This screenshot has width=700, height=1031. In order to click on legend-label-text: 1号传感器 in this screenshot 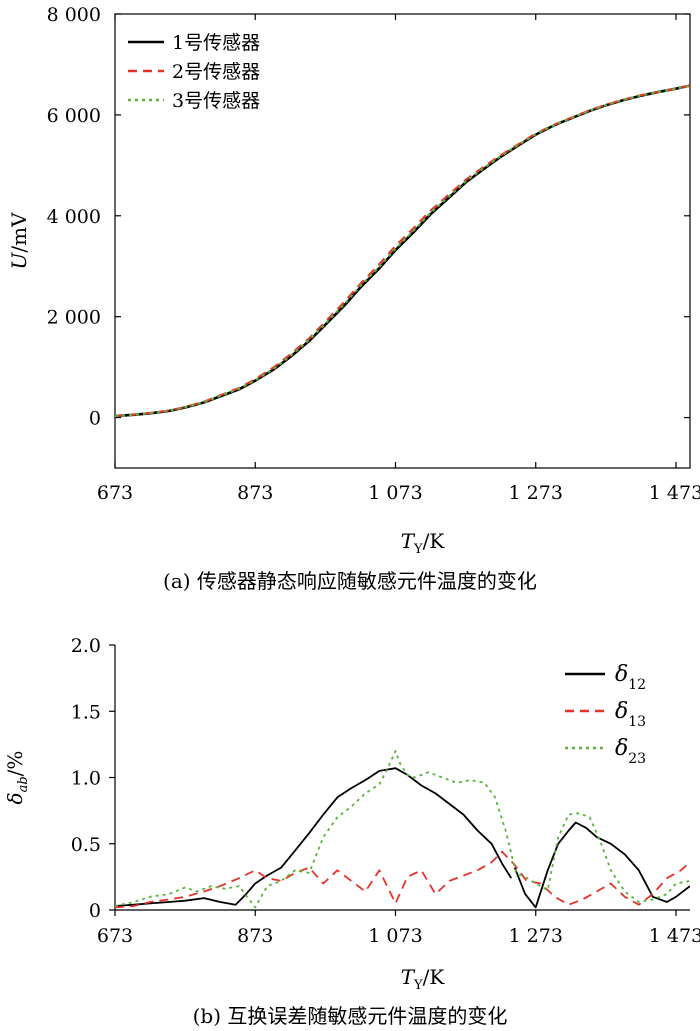, I will do `click(216, 43)`.